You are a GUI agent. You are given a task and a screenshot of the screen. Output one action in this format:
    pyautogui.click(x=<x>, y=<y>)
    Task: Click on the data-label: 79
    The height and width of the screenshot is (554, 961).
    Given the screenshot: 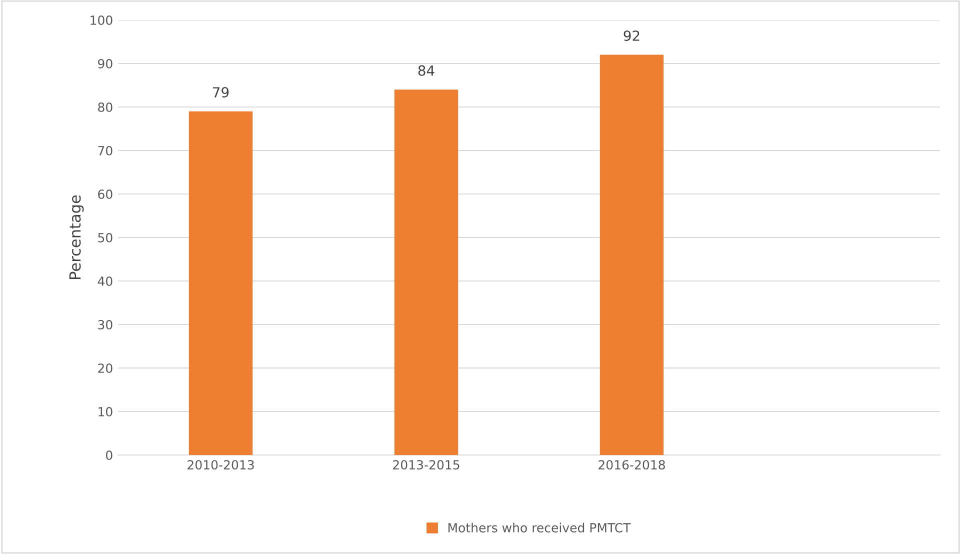 What is the action you would take?
    pyautogui.click(x=221, y=92)
    